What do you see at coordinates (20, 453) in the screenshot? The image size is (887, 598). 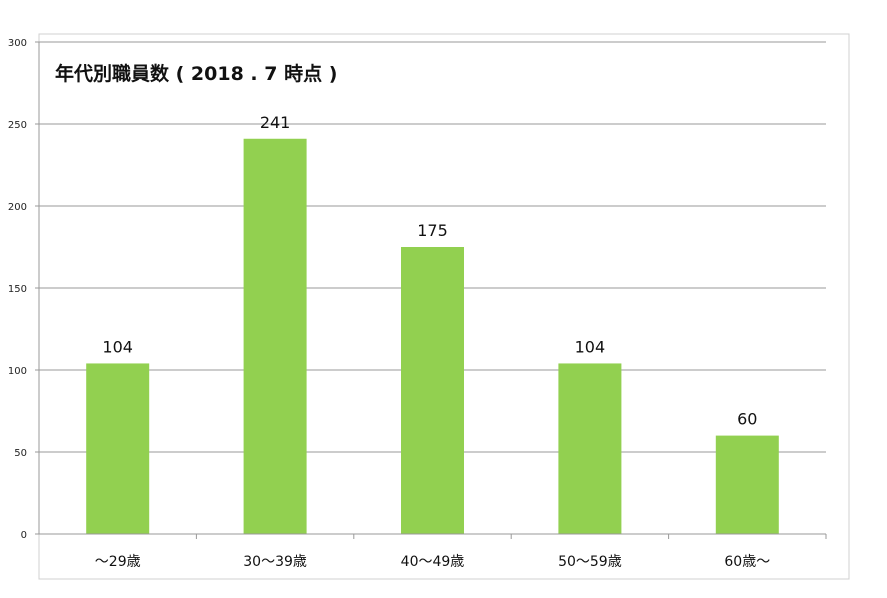 I see `y-tick-label: 50` at bounding box center [20, 453].